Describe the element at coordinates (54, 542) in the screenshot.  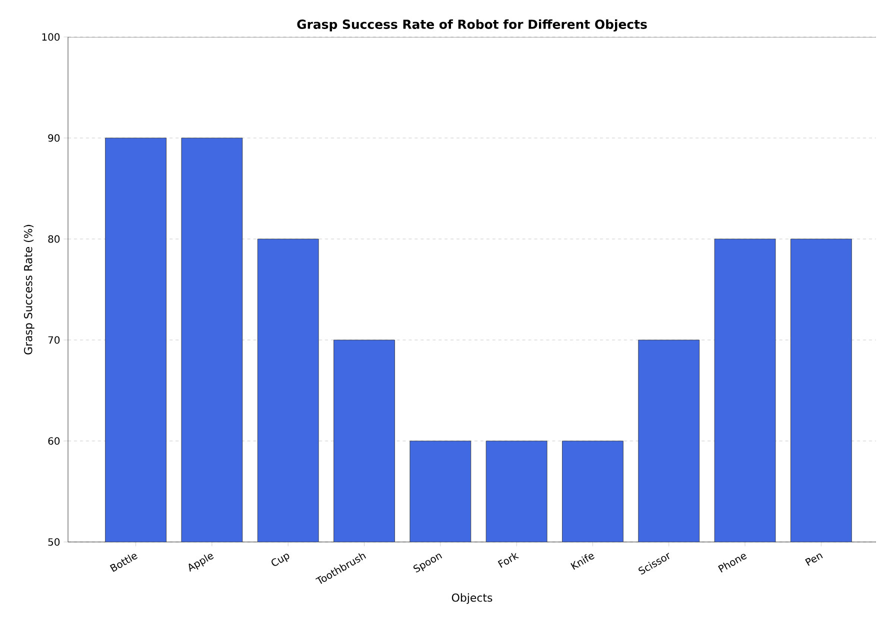
I see `y-tick-label: 50` at that location.